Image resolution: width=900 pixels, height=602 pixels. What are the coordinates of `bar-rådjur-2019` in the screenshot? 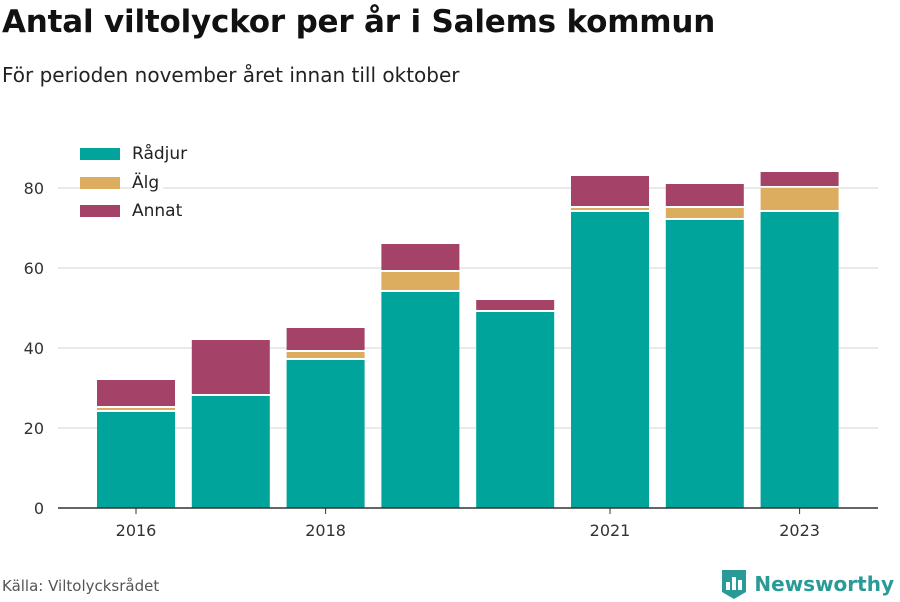 It's located at (420, 400).